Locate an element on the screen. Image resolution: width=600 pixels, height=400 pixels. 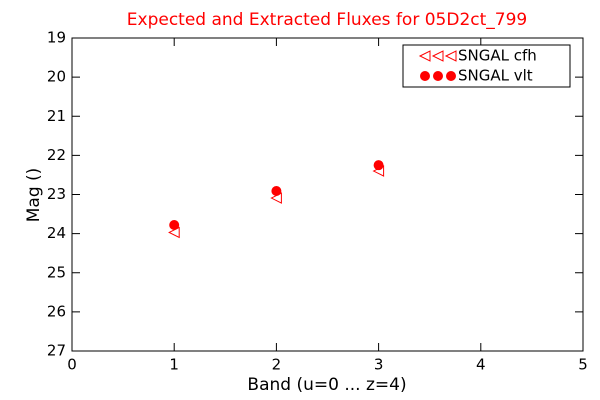
y-tick-label: 24 is located at coordinates (56, 233).